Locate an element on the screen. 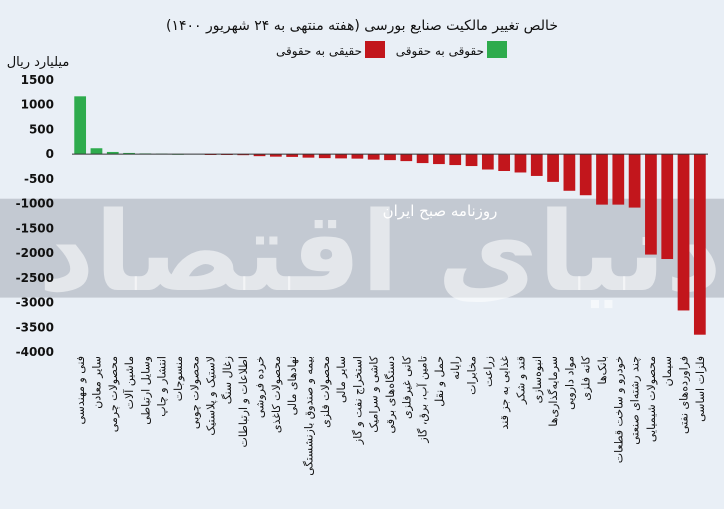 This screenshot has height=509, width=724. x-tick-label: کانی غیرفلزی is located at coordinates (406, 387).